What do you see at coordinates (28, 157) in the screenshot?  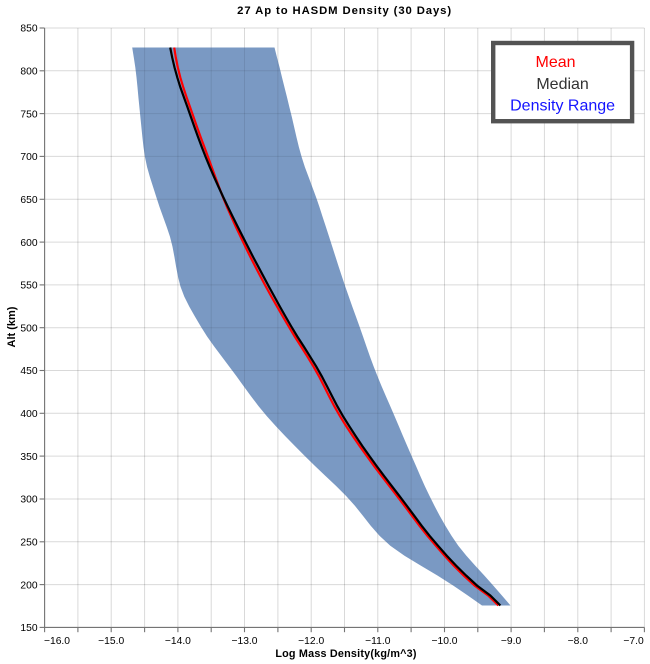 I see `svg-text: 700` at bounding box center [28, 157].